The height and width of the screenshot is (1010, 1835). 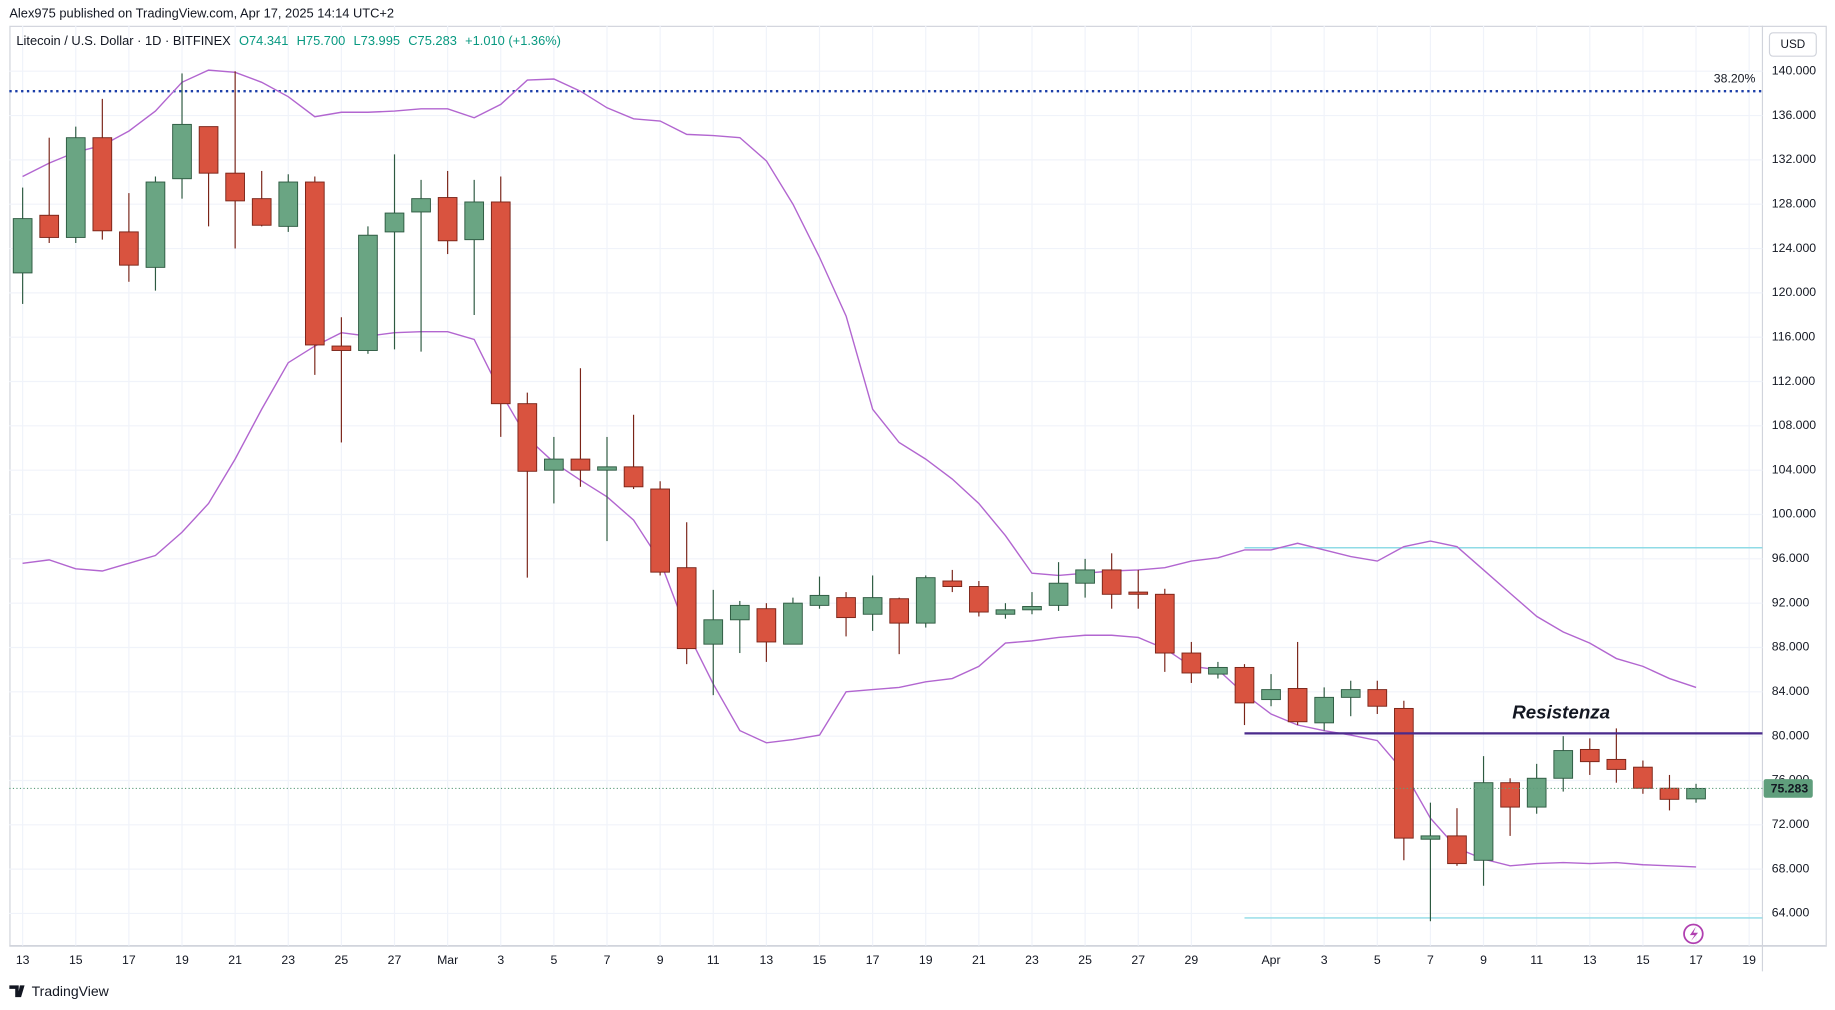 What do you see at coordinates (1794, 248) in the screenshot?
I see `y-tick-label: 124.000` at bounding box center [1794, 248].